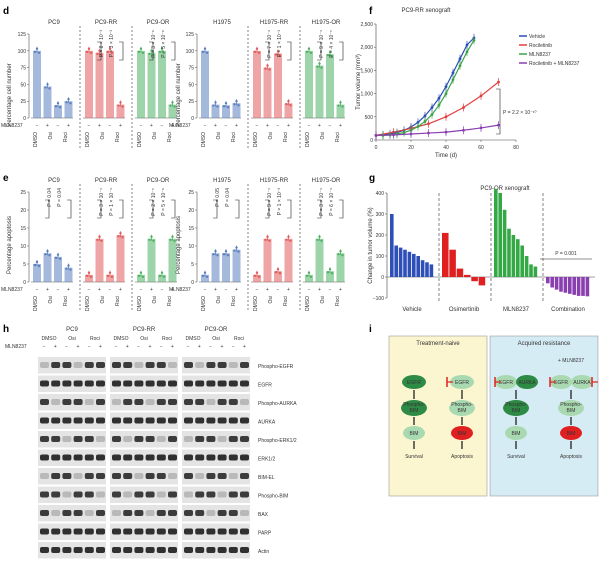 Image resolution: width=600 pixels, height=580 pixels. Describe the element at coordinates (280, 202) in the screenshot. I see `p-value: P = 1 × 10⁻³` at that location.